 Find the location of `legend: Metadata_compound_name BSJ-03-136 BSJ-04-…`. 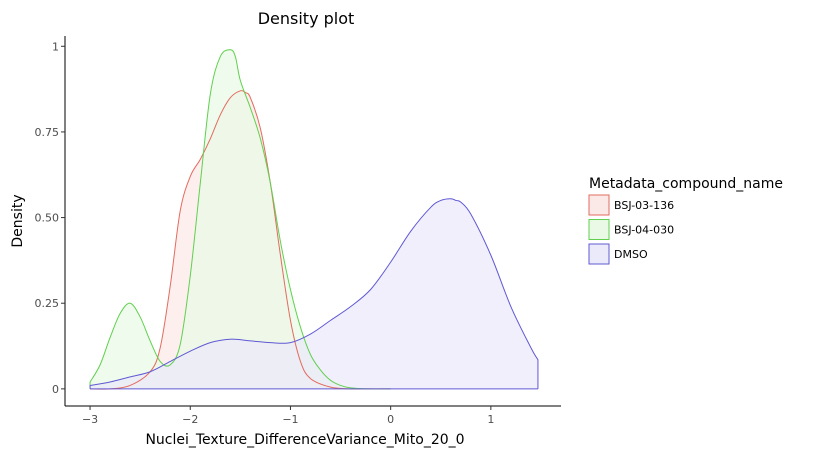

legend: Metadata_compound_name BSJ-03-136 BSJ-04-… is located at coordinates (685, 220).